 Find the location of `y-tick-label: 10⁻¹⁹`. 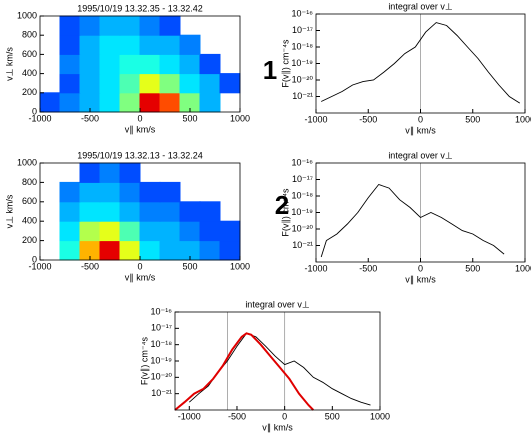

y-tick-label: 10⁻¹⁹ is located at coordinates (302, 212).